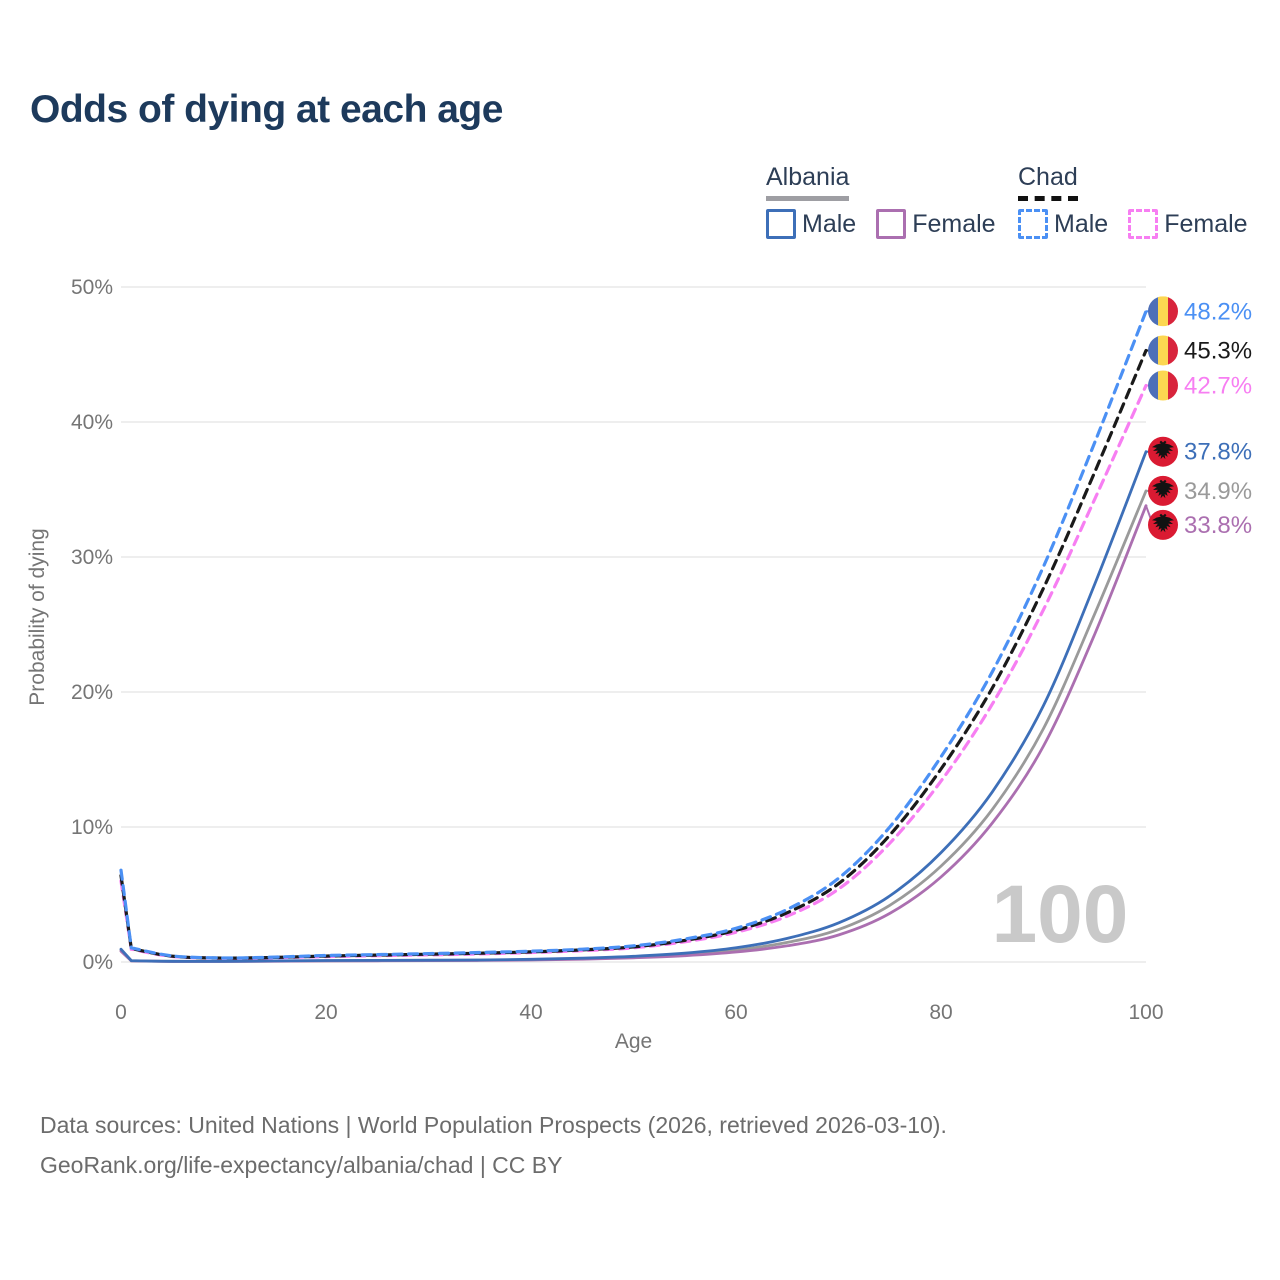 Image resolution: width=1280 pixels, height=1280 pixels. I want to click on end-value-label: 34.9%, so click(1218, 491).